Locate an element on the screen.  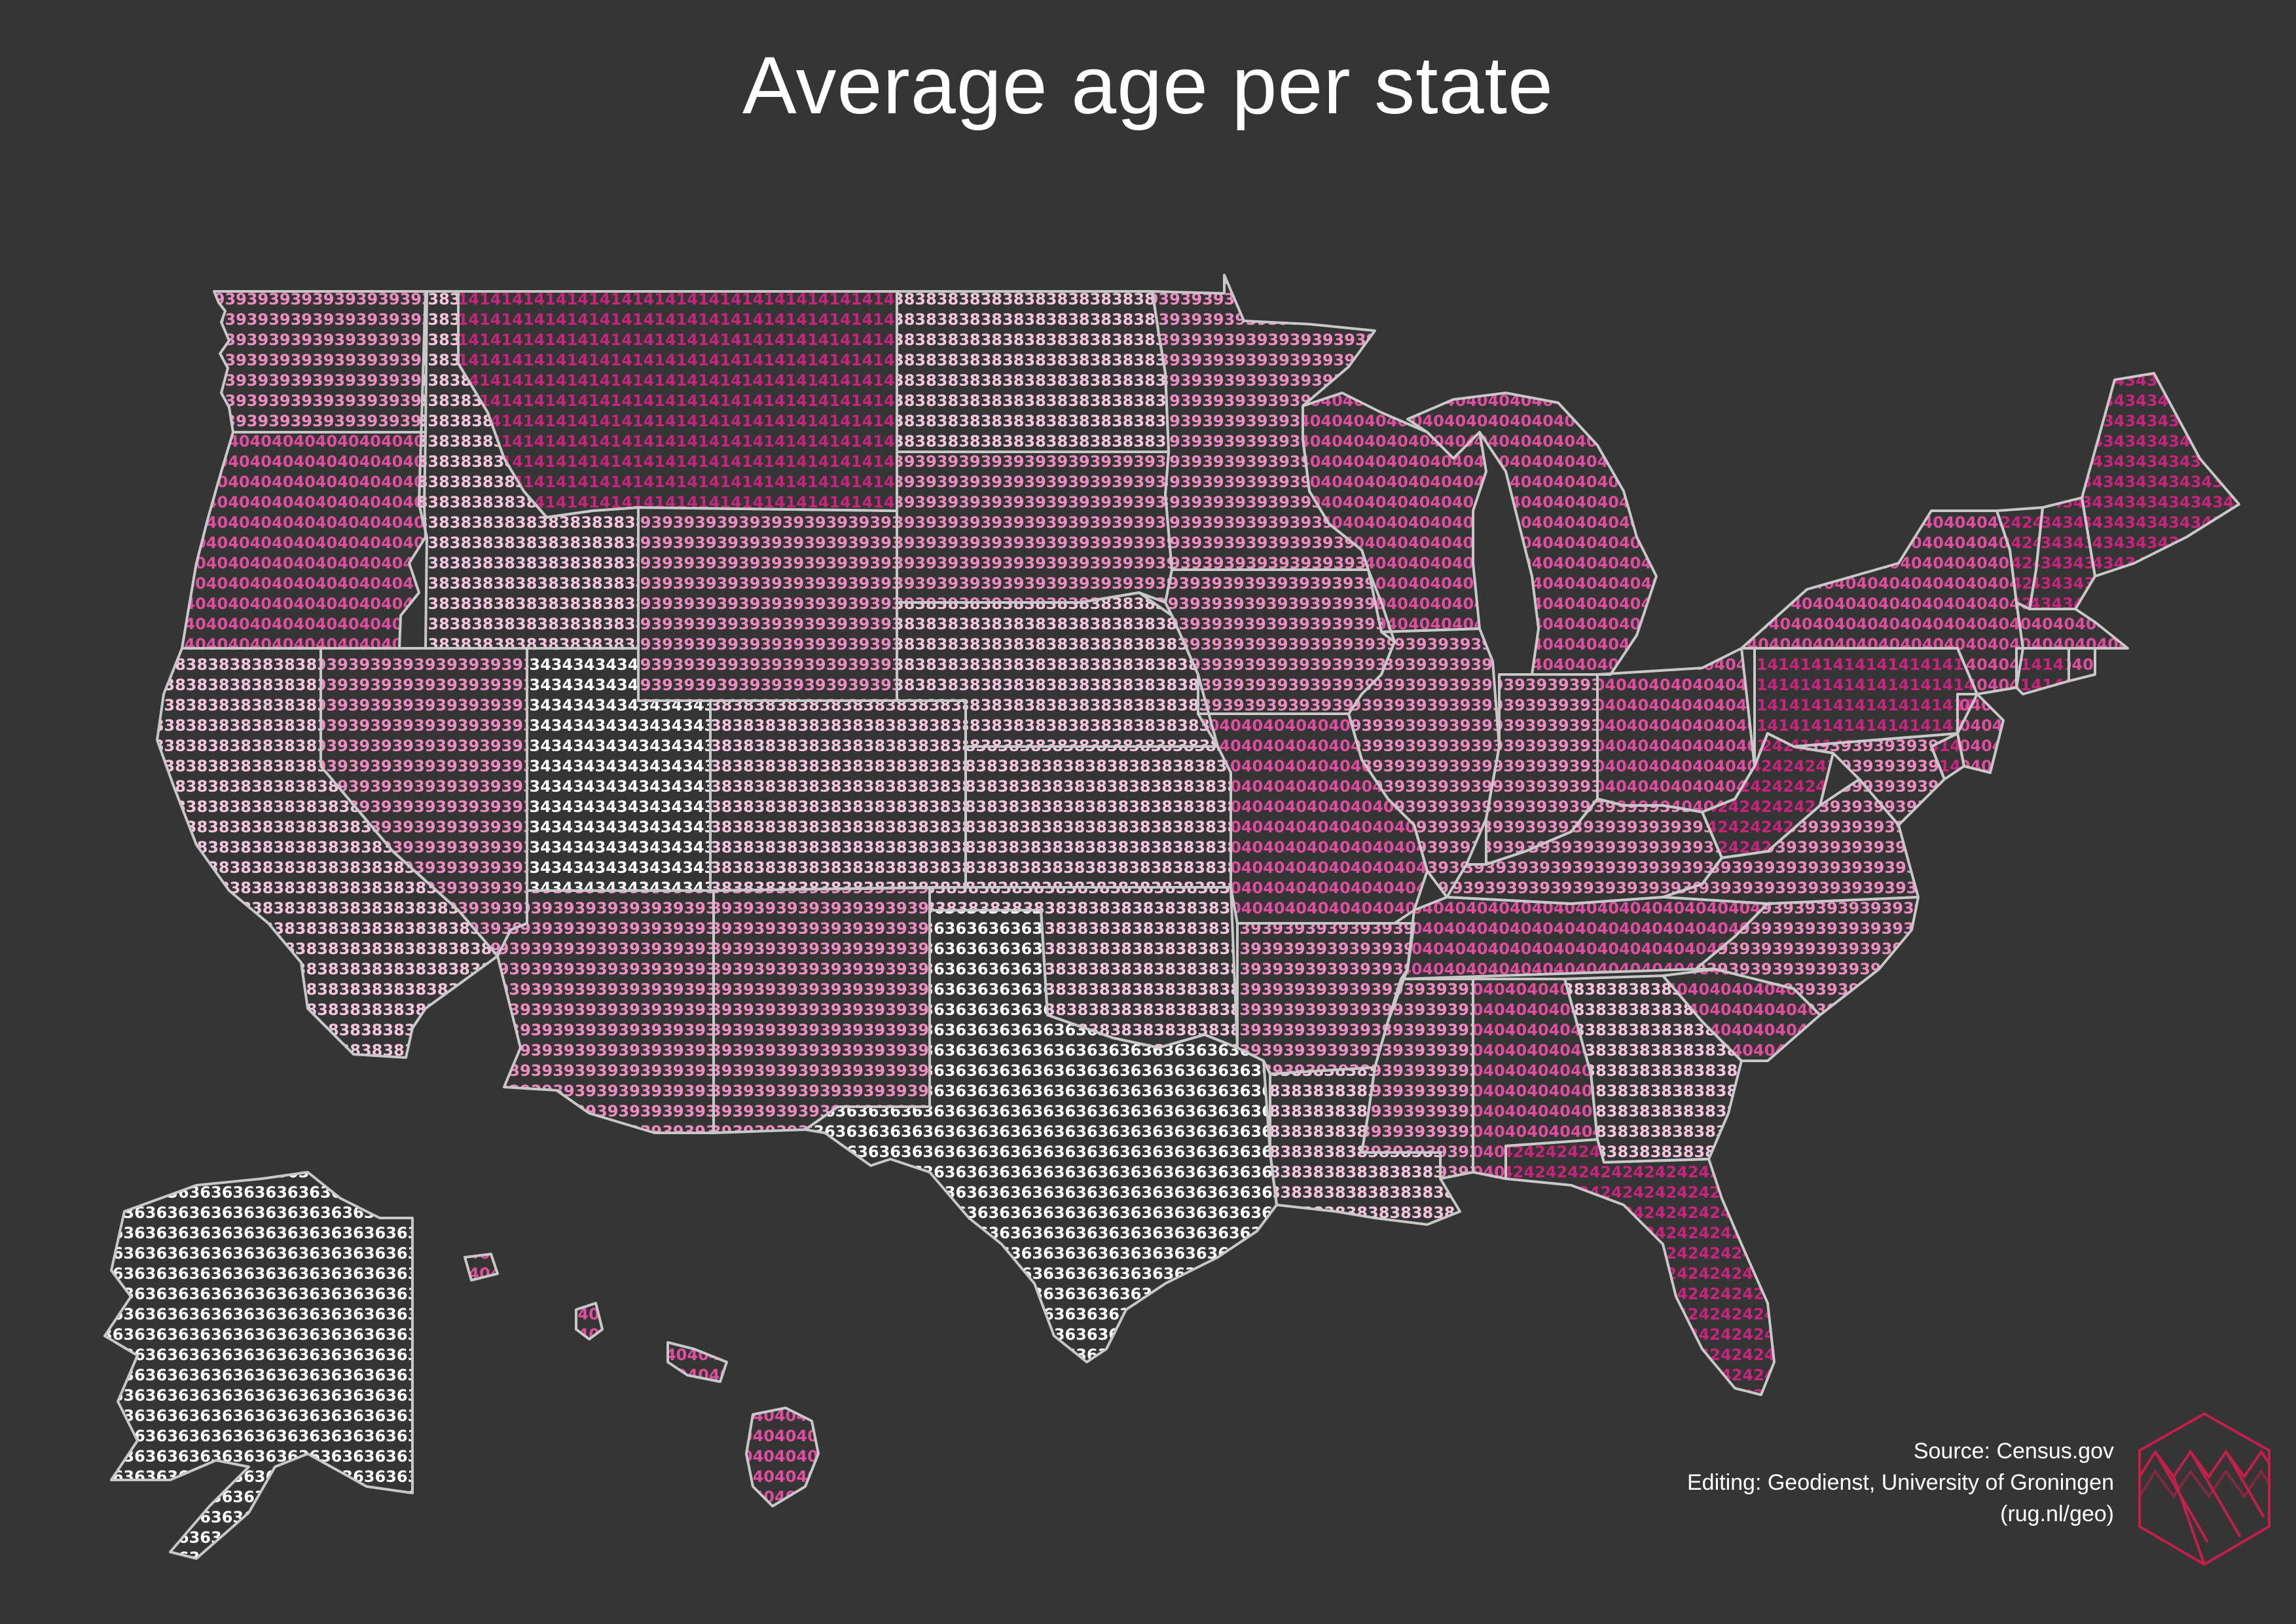
state-georgia is located at coordinates (1653, 1069).